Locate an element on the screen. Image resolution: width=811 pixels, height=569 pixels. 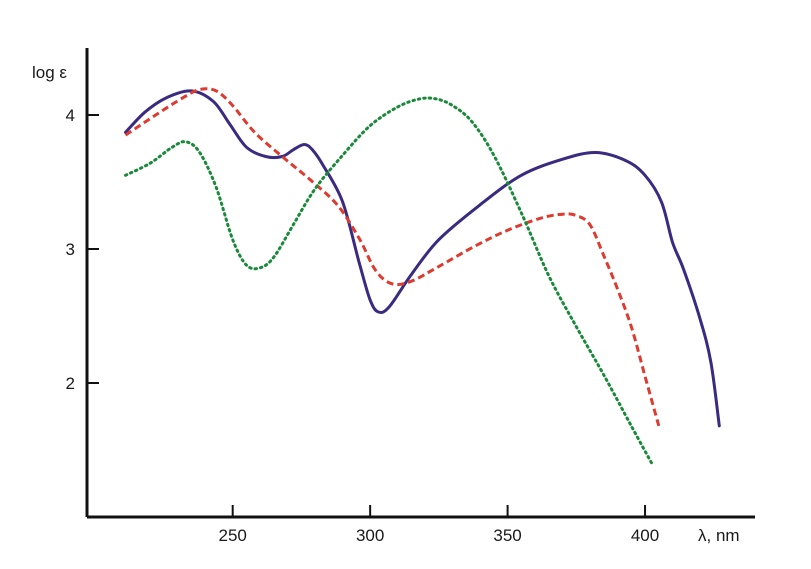
y-tick-label: 3 is located at coordinates (70, 249).